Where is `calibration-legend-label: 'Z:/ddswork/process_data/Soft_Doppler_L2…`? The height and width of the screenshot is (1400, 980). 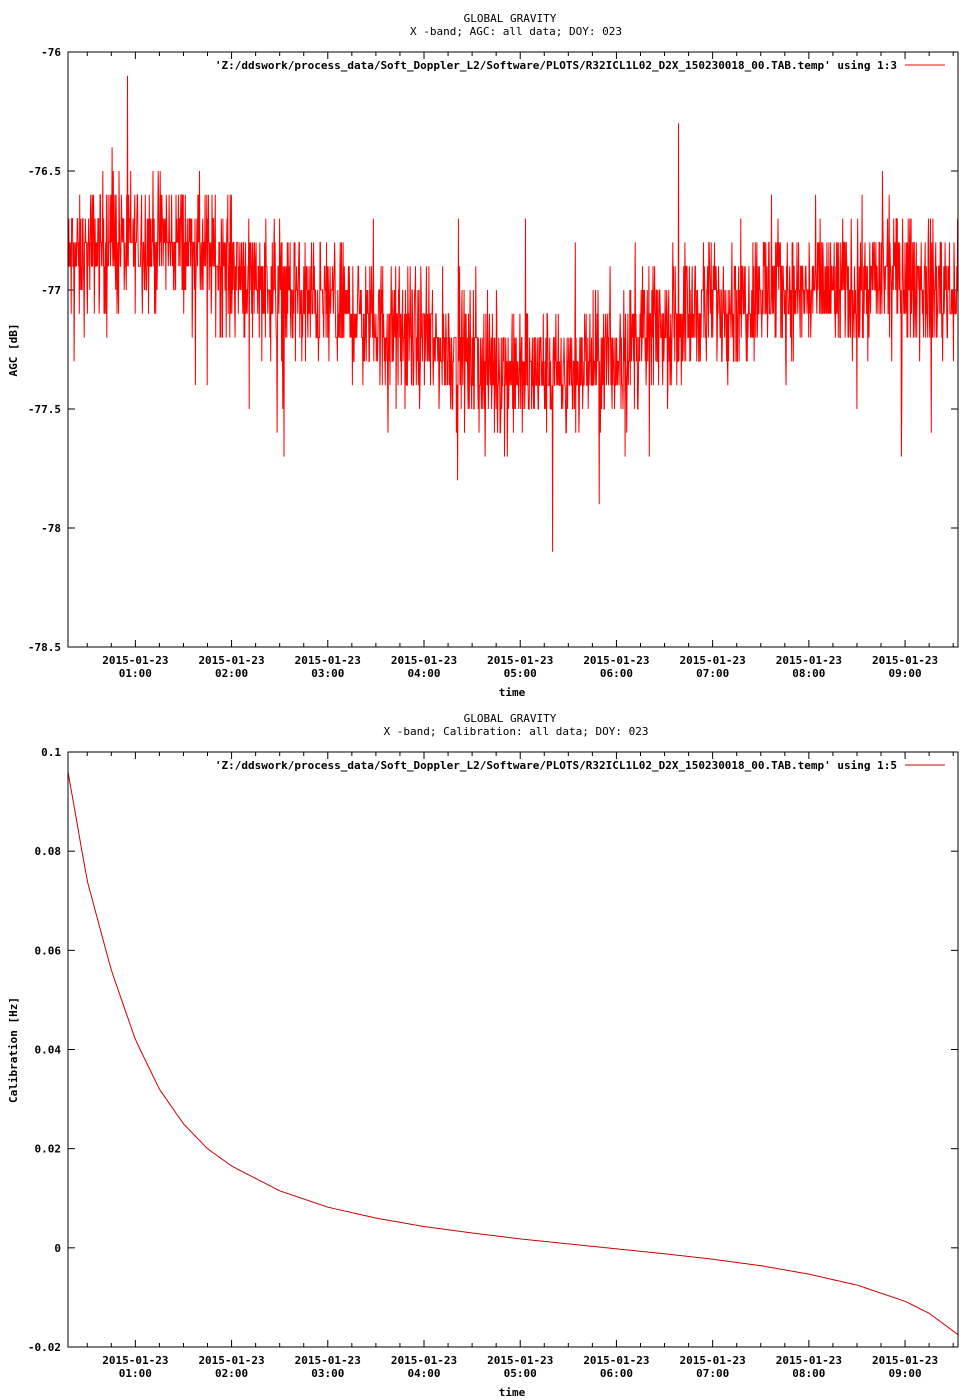 calibration-legend-label: 'Z:/ddswork/process_data/Soft_Doppler_L2… is located at coordinates (556, 765).